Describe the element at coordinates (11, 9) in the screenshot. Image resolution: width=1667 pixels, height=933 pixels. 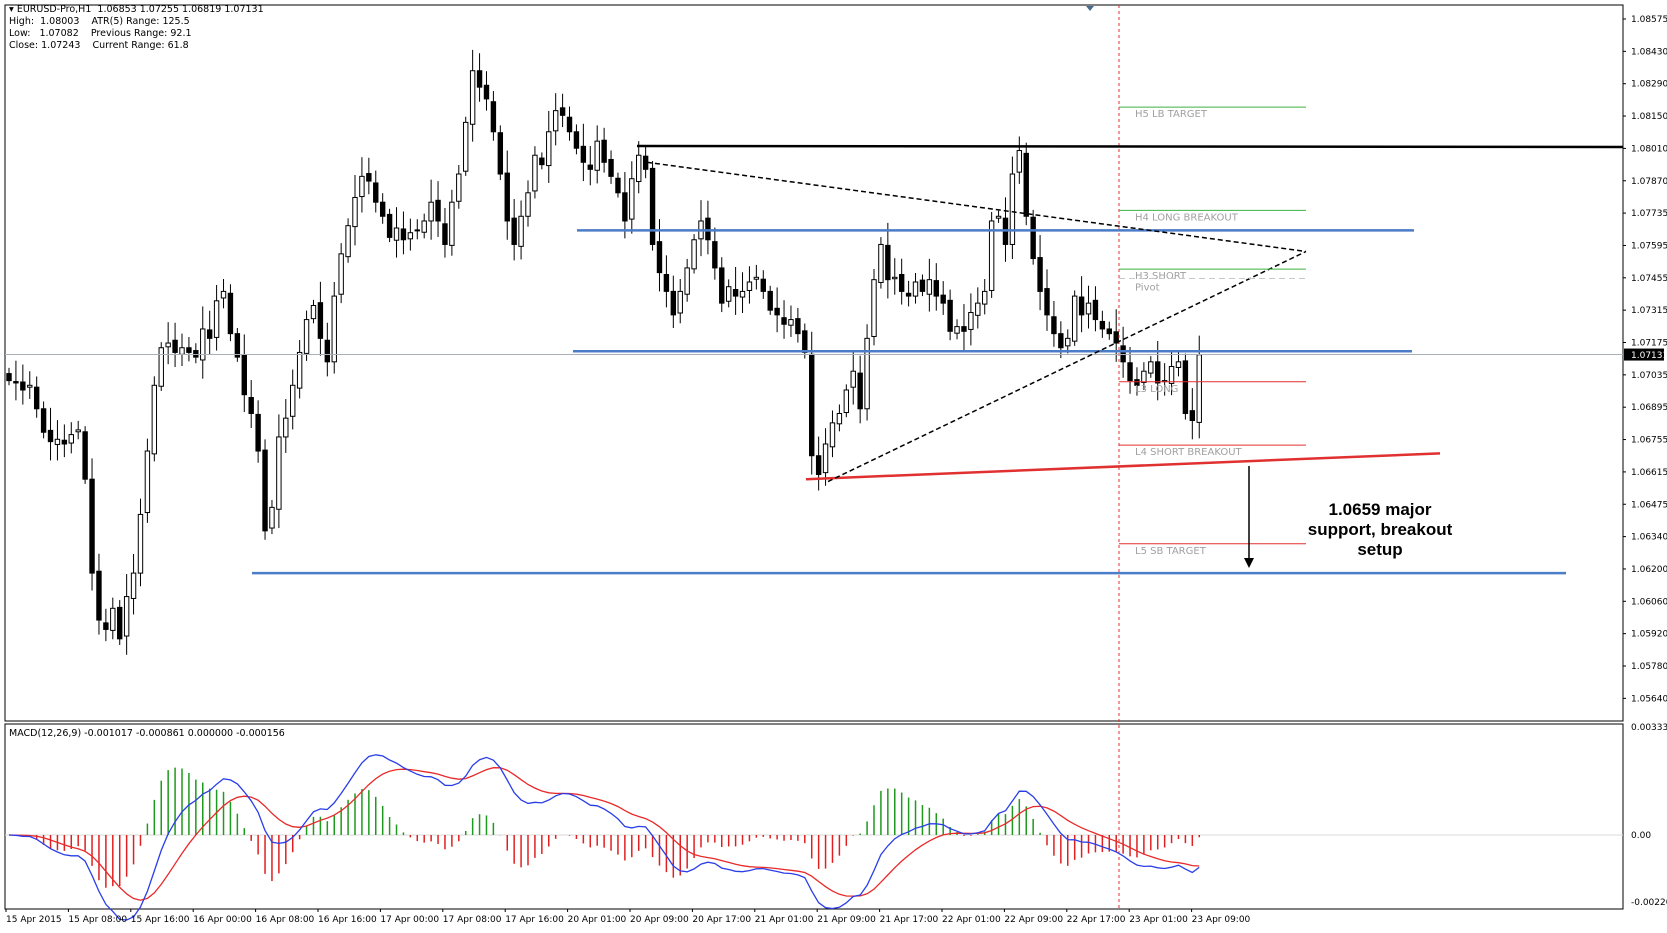
I see `symbol-dropdown-icon: ▾` at that location.